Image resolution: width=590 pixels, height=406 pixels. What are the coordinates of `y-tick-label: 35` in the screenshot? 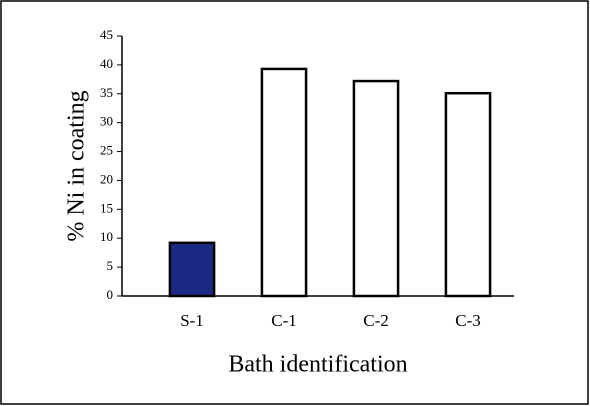 It's located at (106, 92).